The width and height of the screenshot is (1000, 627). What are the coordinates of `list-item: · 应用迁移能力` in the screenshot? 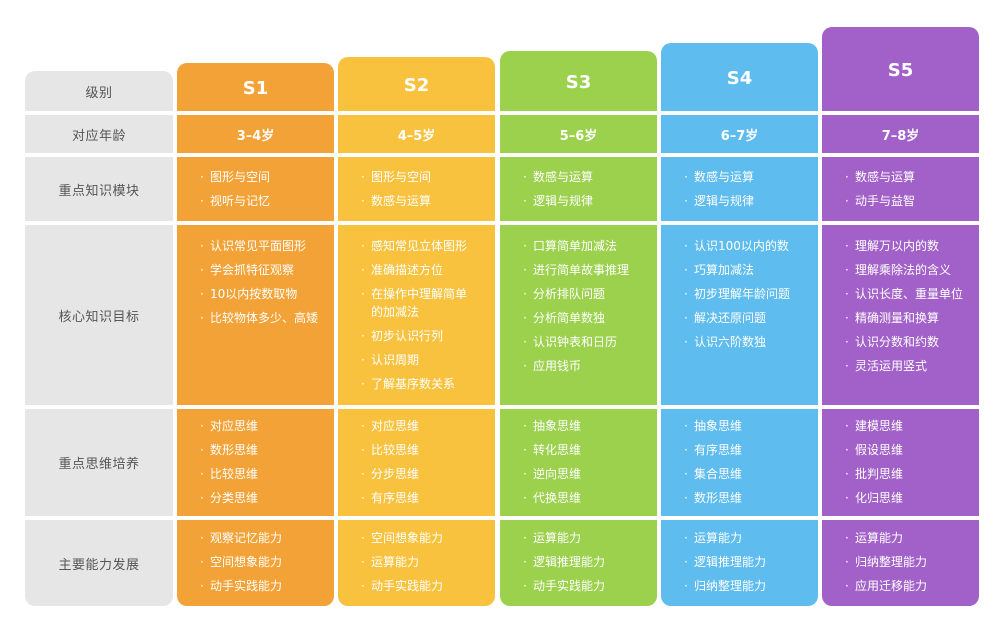 It's located at (905, 586).